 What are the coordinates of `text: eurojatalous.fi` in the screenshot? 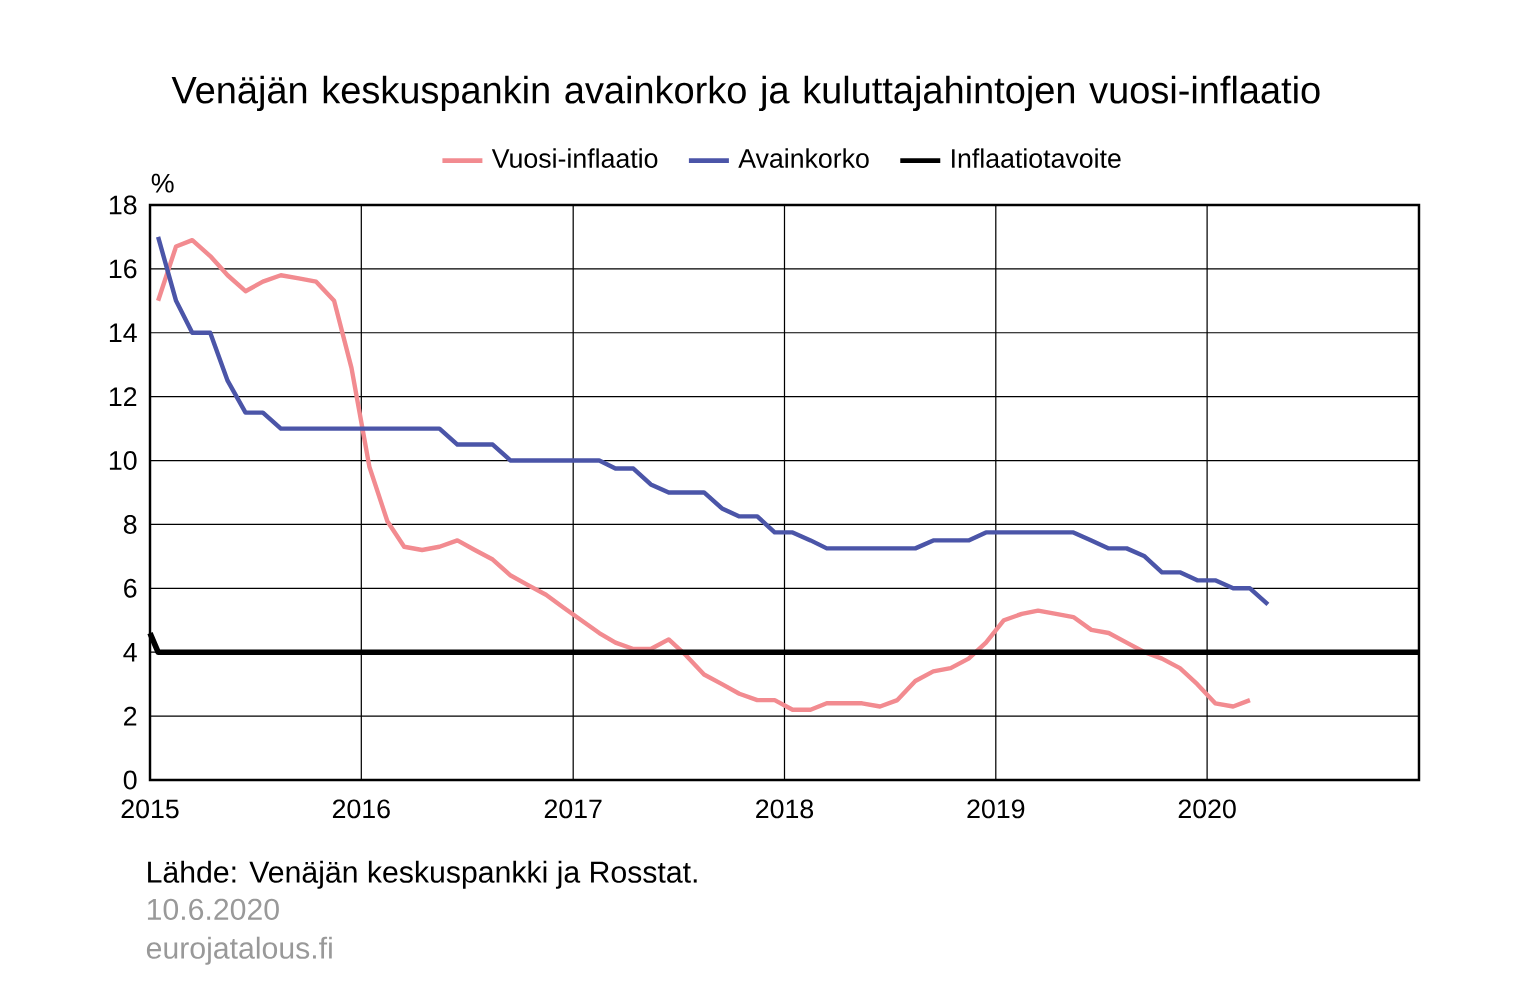 It's located at (239, 950).